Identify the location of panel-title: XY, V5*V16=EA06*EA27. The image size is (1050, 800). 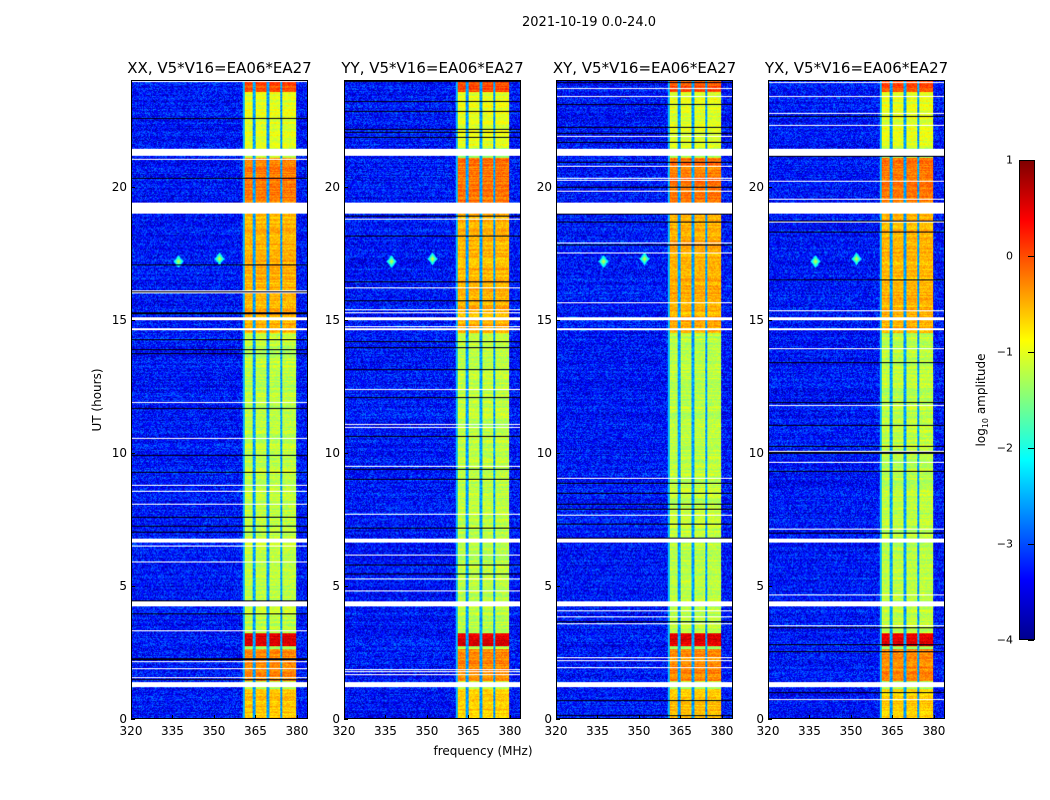
(644, 68).